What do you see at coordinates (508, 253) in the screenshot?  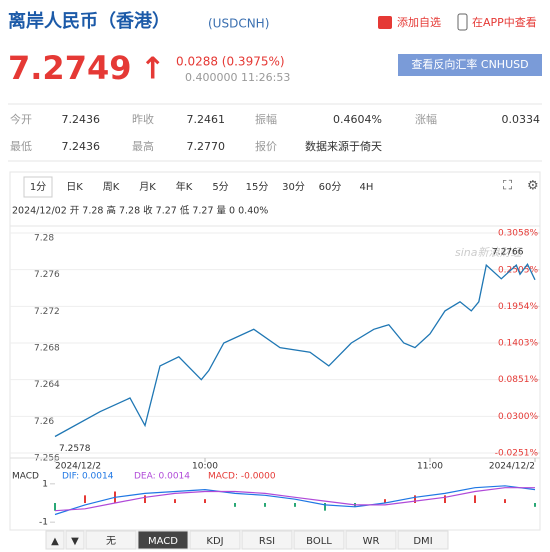 I see `annotation: 7.2766` at bounding box center [508, 253].